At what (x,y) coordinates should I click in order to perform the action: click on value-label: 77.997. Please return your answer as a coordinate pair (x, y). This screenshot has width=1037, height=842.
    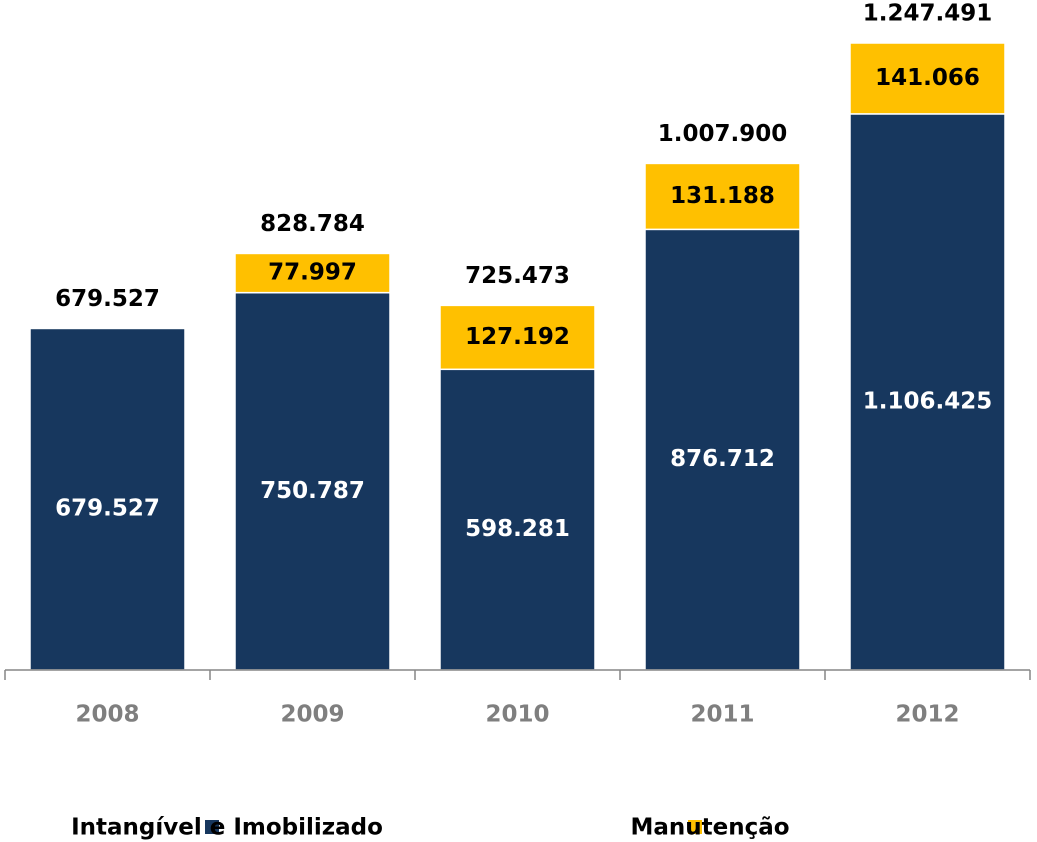
    Looking at the image, I should click on (312, 273).